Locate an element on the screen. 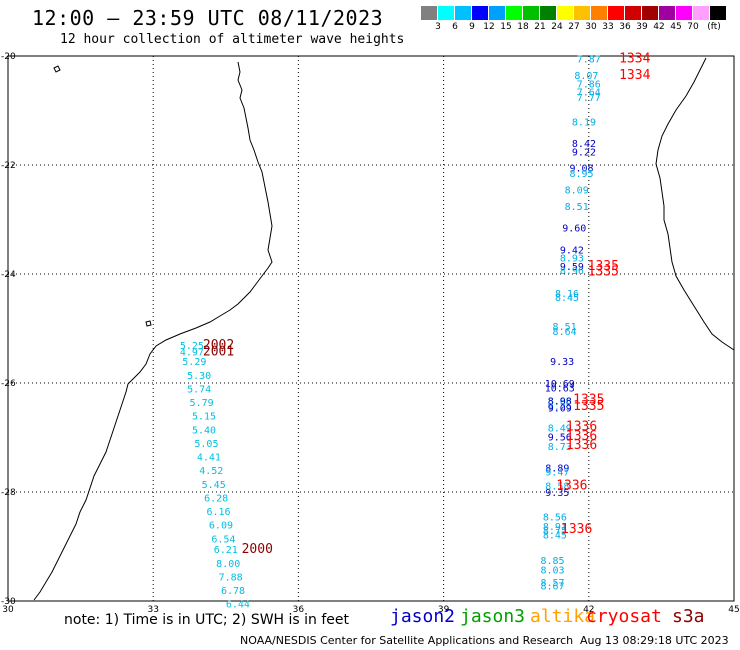 This screenshot has width=740, height=650. wave-height-value: 9.56 is located at coordinates (560, 437).